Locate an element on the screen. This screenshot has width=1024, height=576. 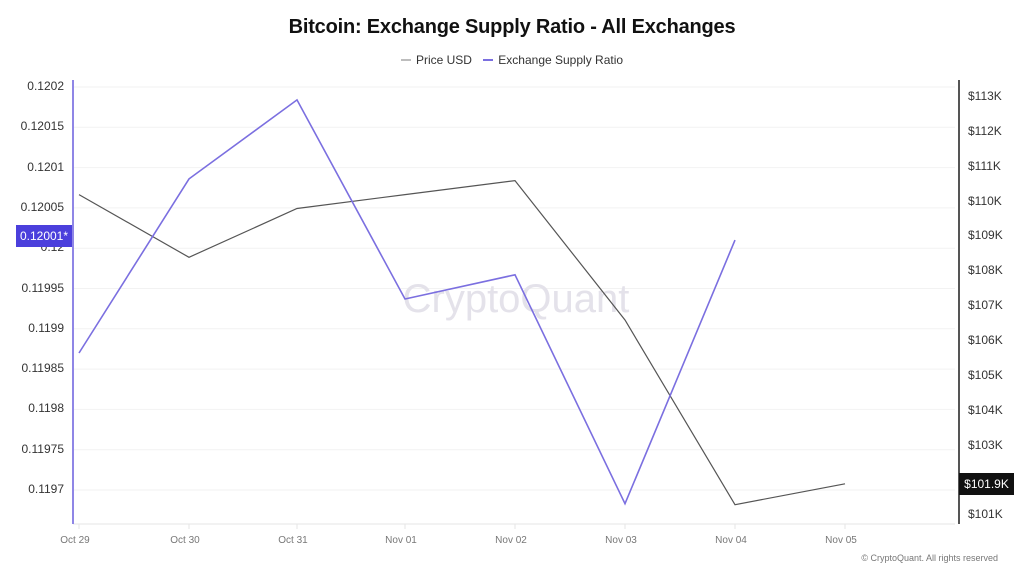
right-axis-tick: $101K is located at coordinates (985, 514).